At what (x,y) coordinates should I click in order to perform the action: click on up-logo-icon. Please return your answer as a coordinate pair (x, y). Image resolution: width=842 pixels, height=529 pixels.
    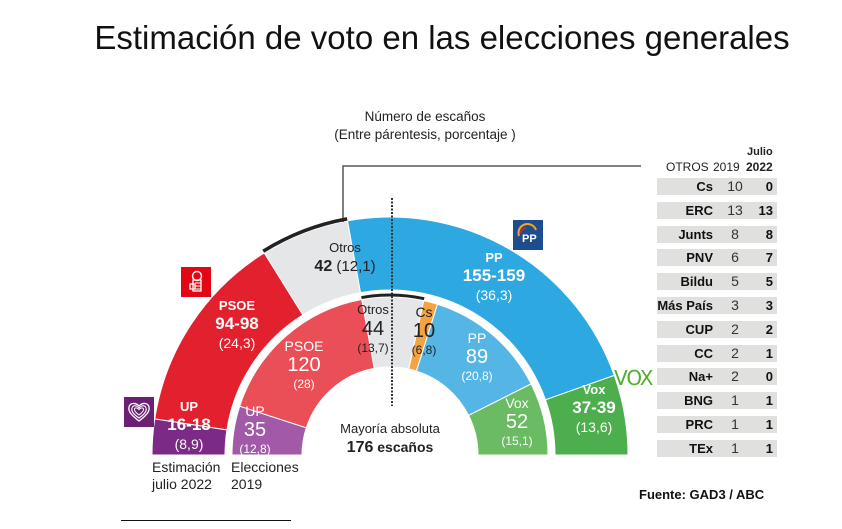
    Looking at the image, I should click on (139, 412).